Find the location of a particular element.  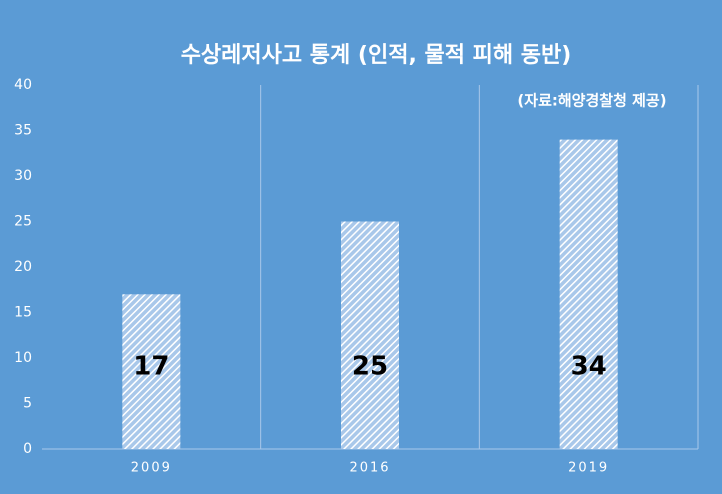

y-tick-label: 0 is located at coordinates (27, 449).